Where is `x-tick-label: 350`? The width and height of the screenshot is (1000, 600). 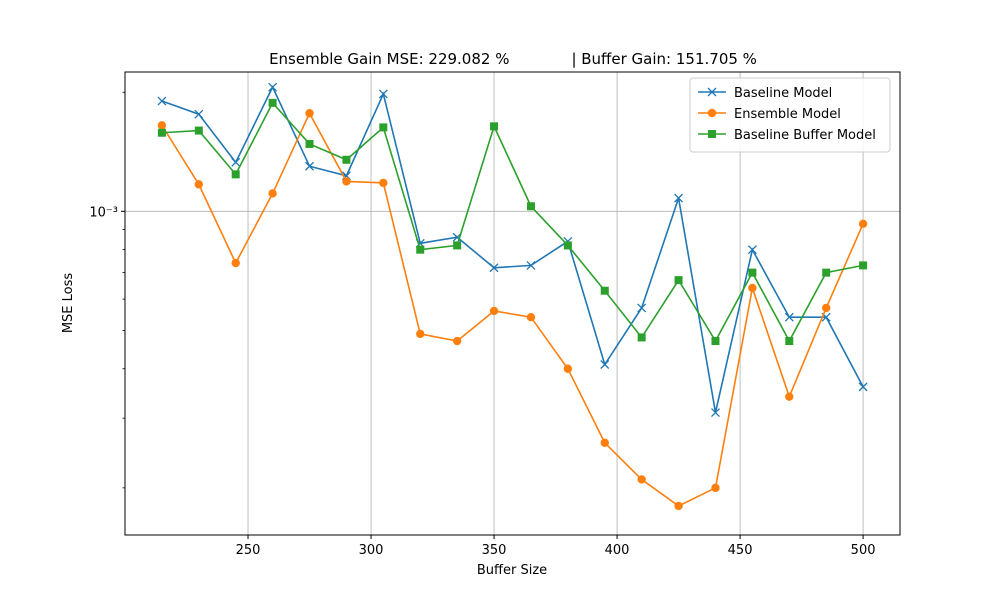
x-tick-label: 350 is located at coordinates (494, 550).